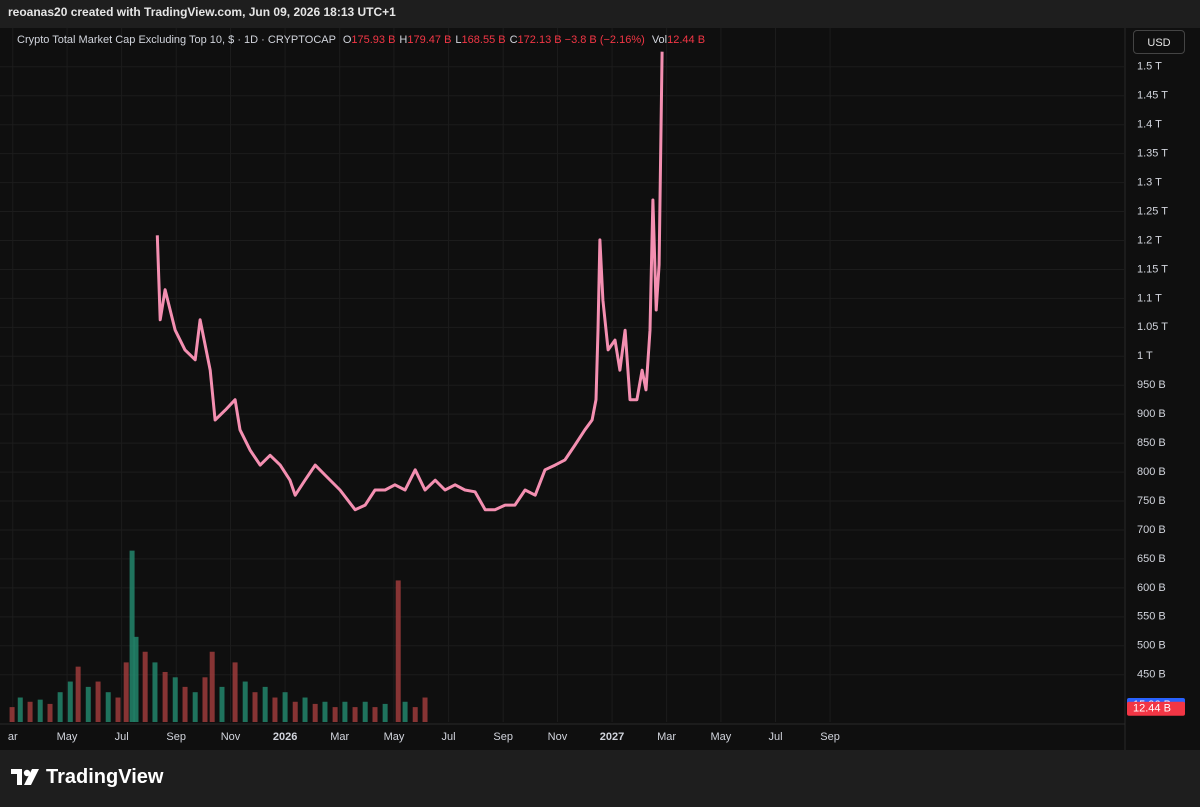  What do you see at coordinates (513, 40) in the screenshot?
I see `ohlc-key: C` at bounding box center [513, 40].